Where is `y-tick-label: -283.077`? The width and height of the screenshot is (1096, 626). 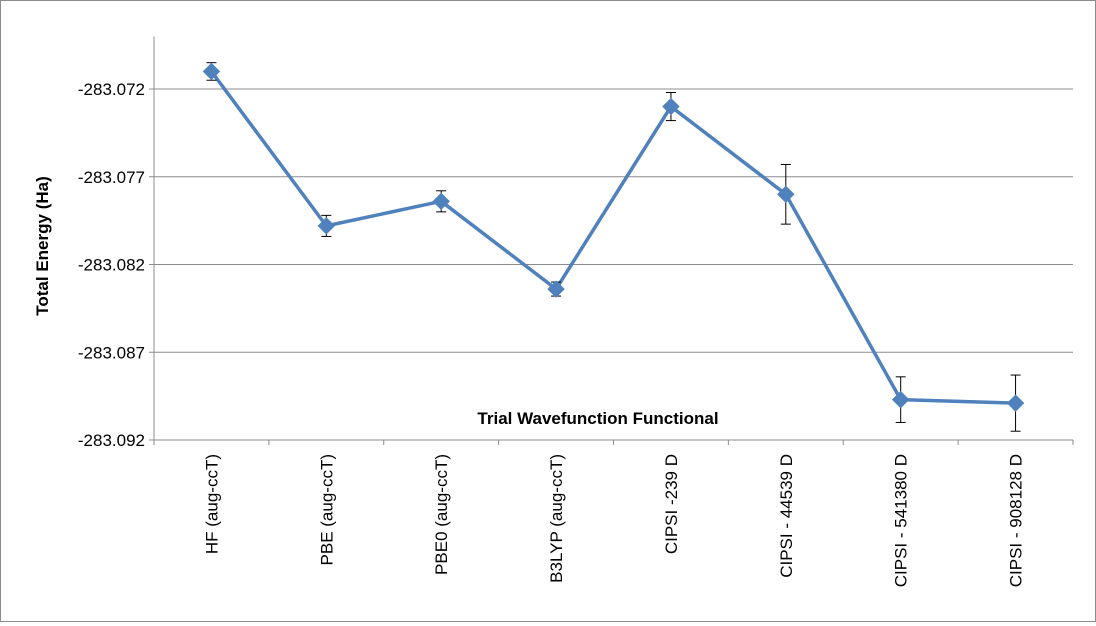
y-tick-label: -283.077 is located at coordinates (111, 177).